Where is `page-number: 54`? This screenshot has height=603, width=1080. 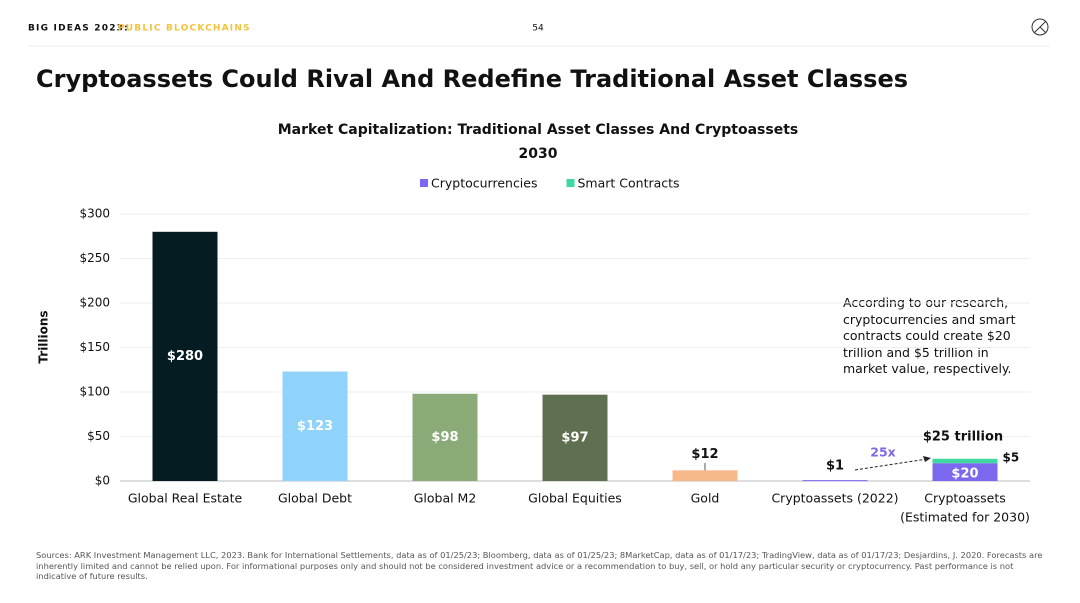 page-number: 54 is located at coordinates (538, 29).